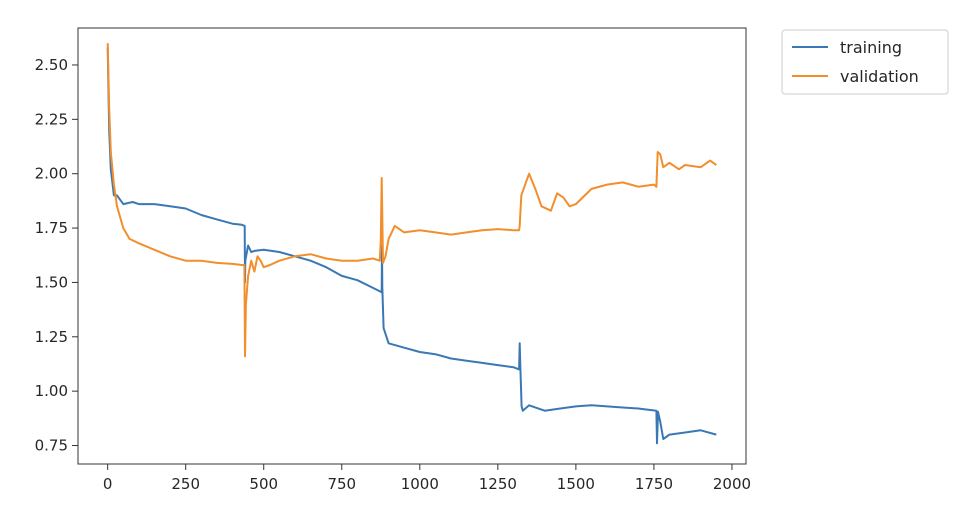  Describe the element at coordinates (263, 484) in the screenshot. I see `x-tick-label: 500` at that location.